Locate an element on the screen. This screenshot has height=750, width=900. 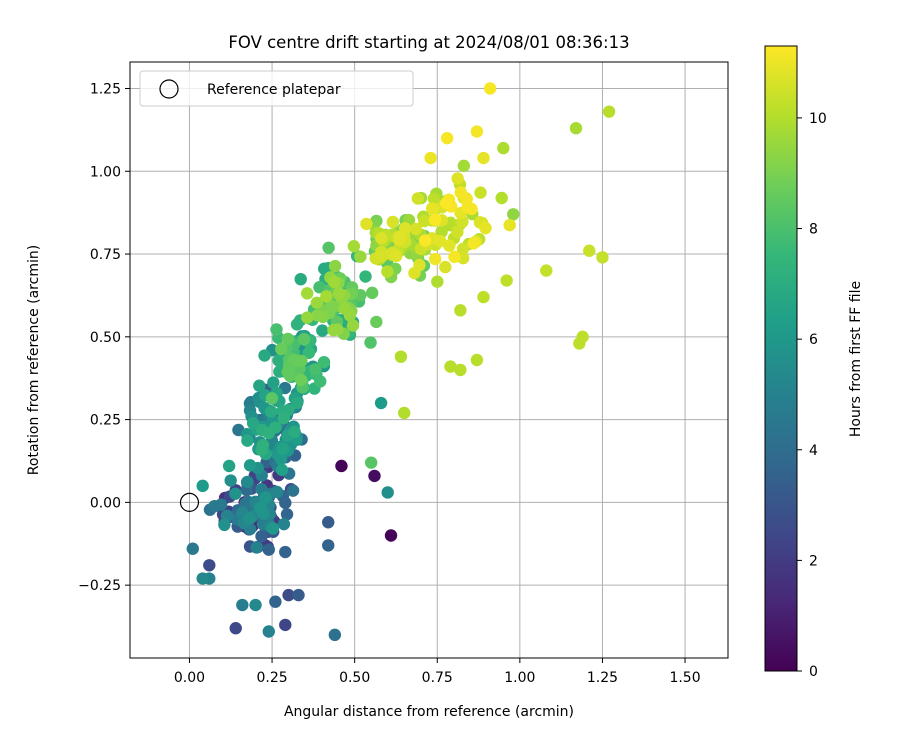
x-tick-label: 1.50 is located at coordinates (684, 678).